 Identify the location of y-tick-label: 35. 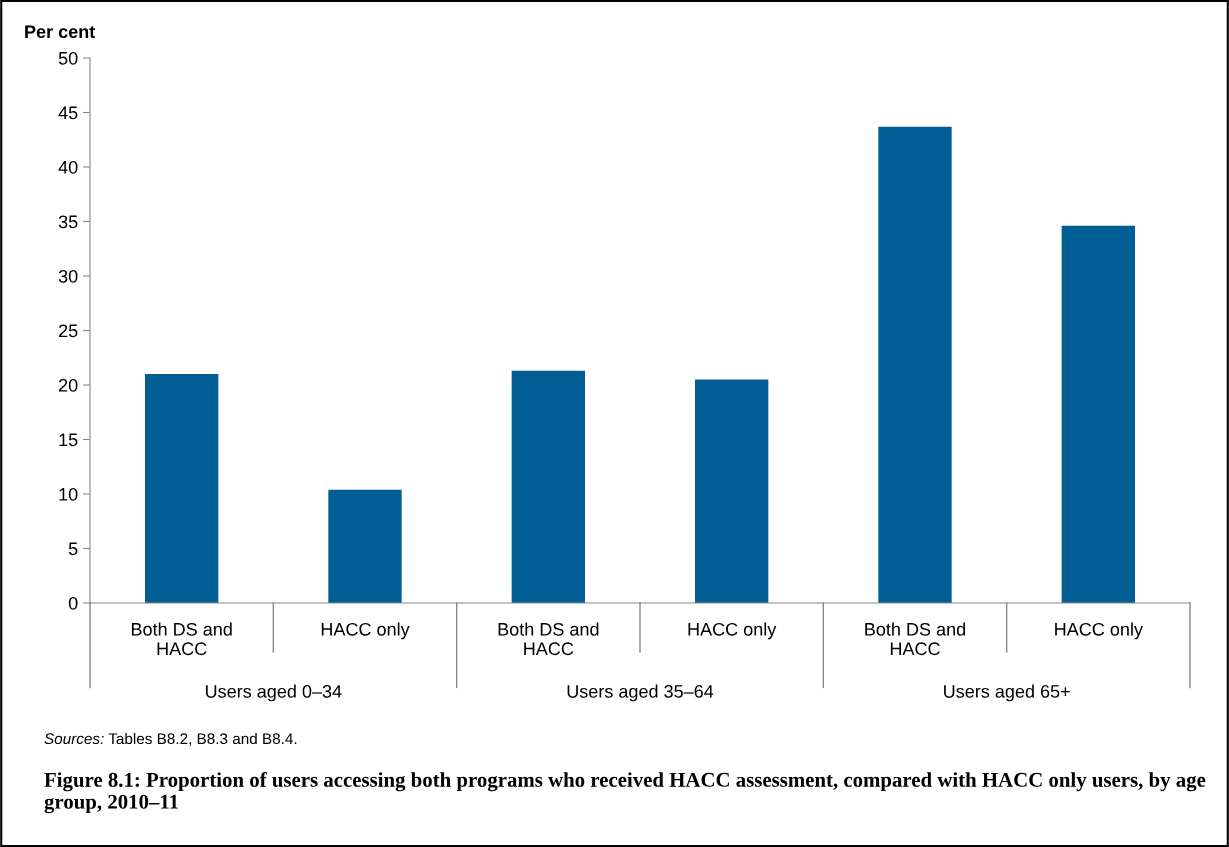
(68, 222).